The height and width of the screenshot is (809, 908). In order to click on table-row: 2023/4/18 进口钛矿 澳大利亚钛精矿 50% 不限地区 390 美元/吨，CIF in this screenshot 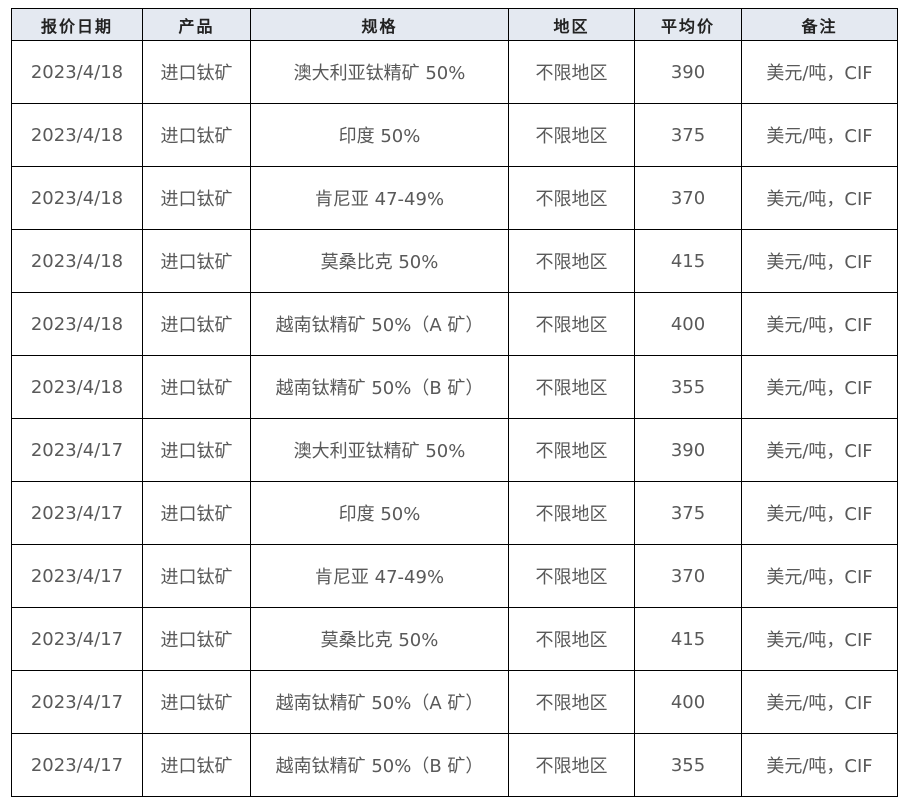, I will do `click(454, 72)`.